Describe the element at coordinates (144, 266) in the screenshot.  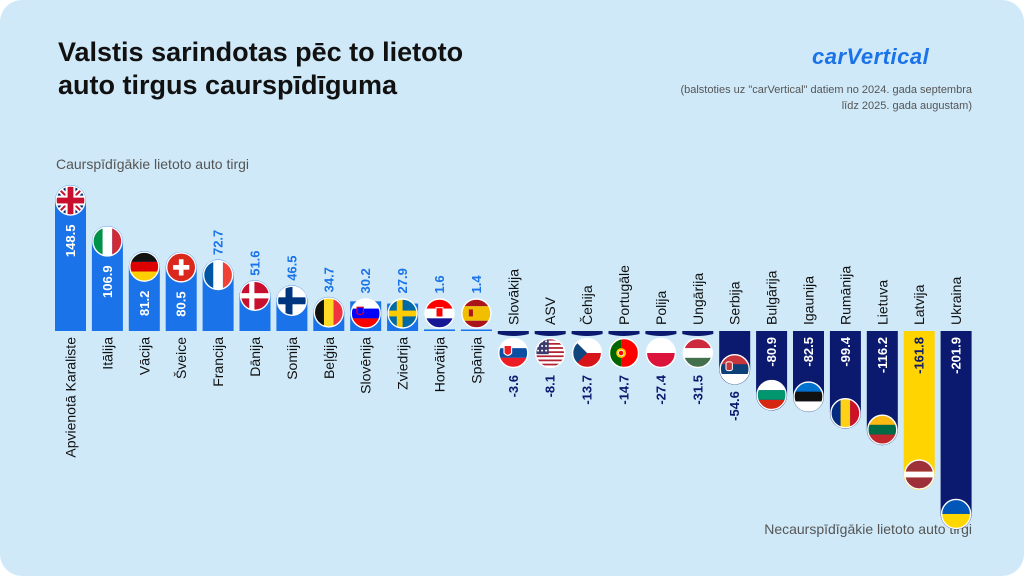
I see `de-flag-icon` at that location.